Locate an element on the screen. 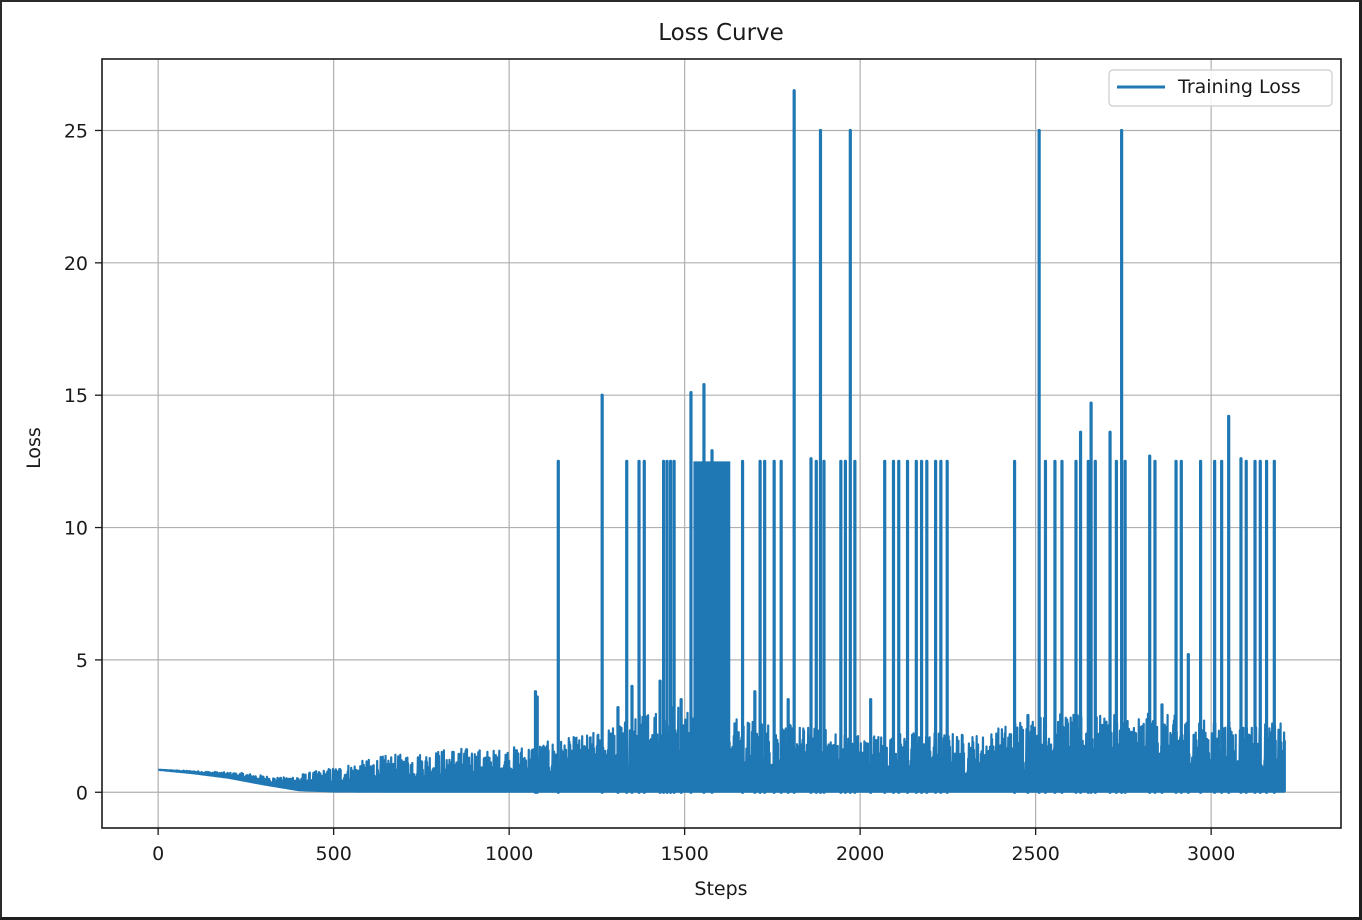  x-tick-label: 500 is located at coordinates (334, 854).